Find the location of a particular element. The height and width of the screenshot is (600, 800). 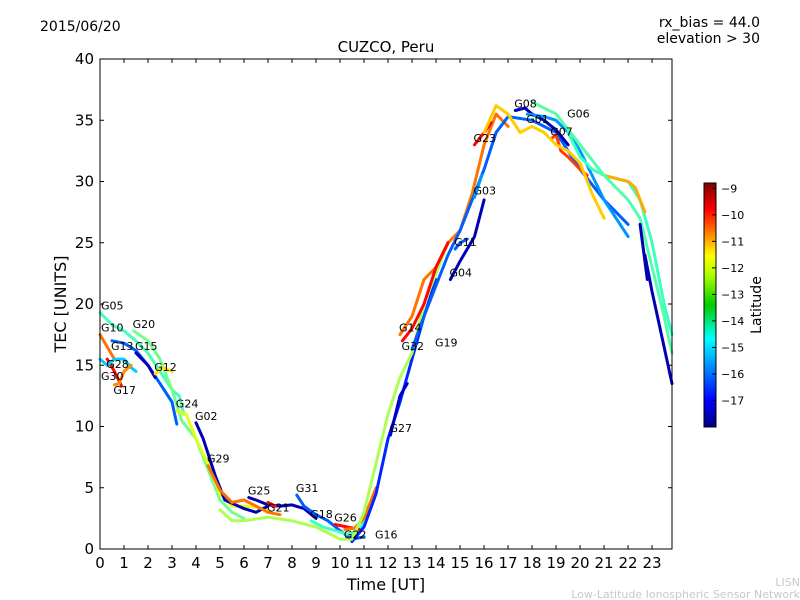

y-axis-label: TEC [UNITS] is located at coordinates (60, 305).